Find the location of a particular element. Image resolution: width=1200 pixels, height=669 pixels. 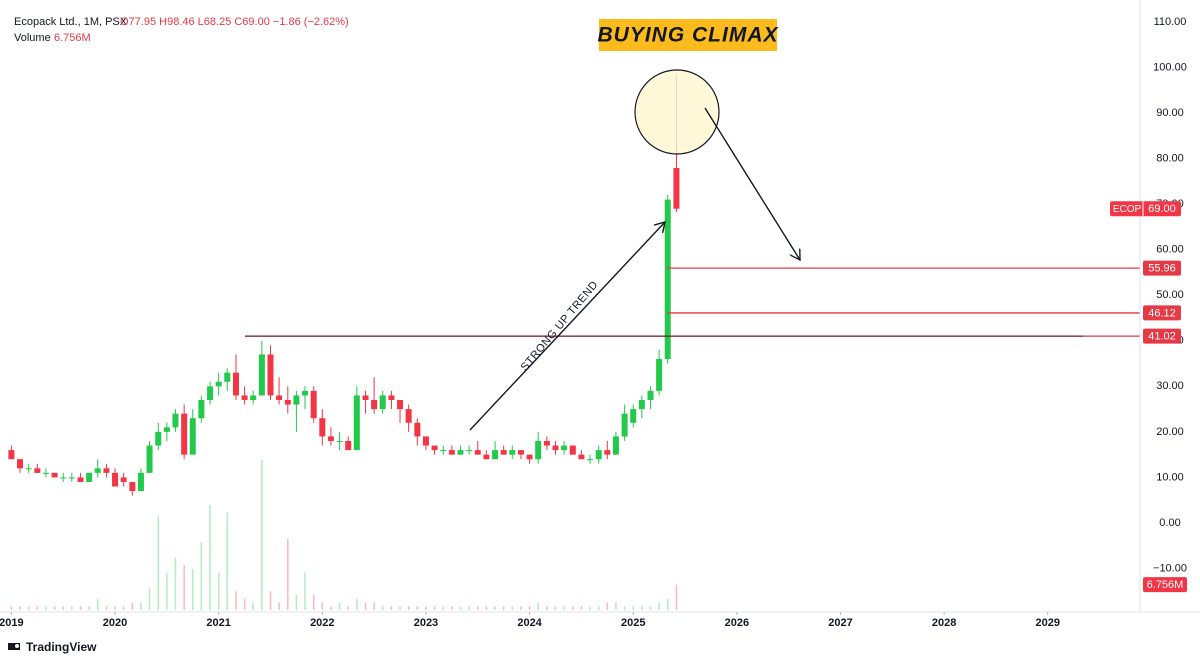

x-tick-label: 2024 is located at coordinates (529, 623).